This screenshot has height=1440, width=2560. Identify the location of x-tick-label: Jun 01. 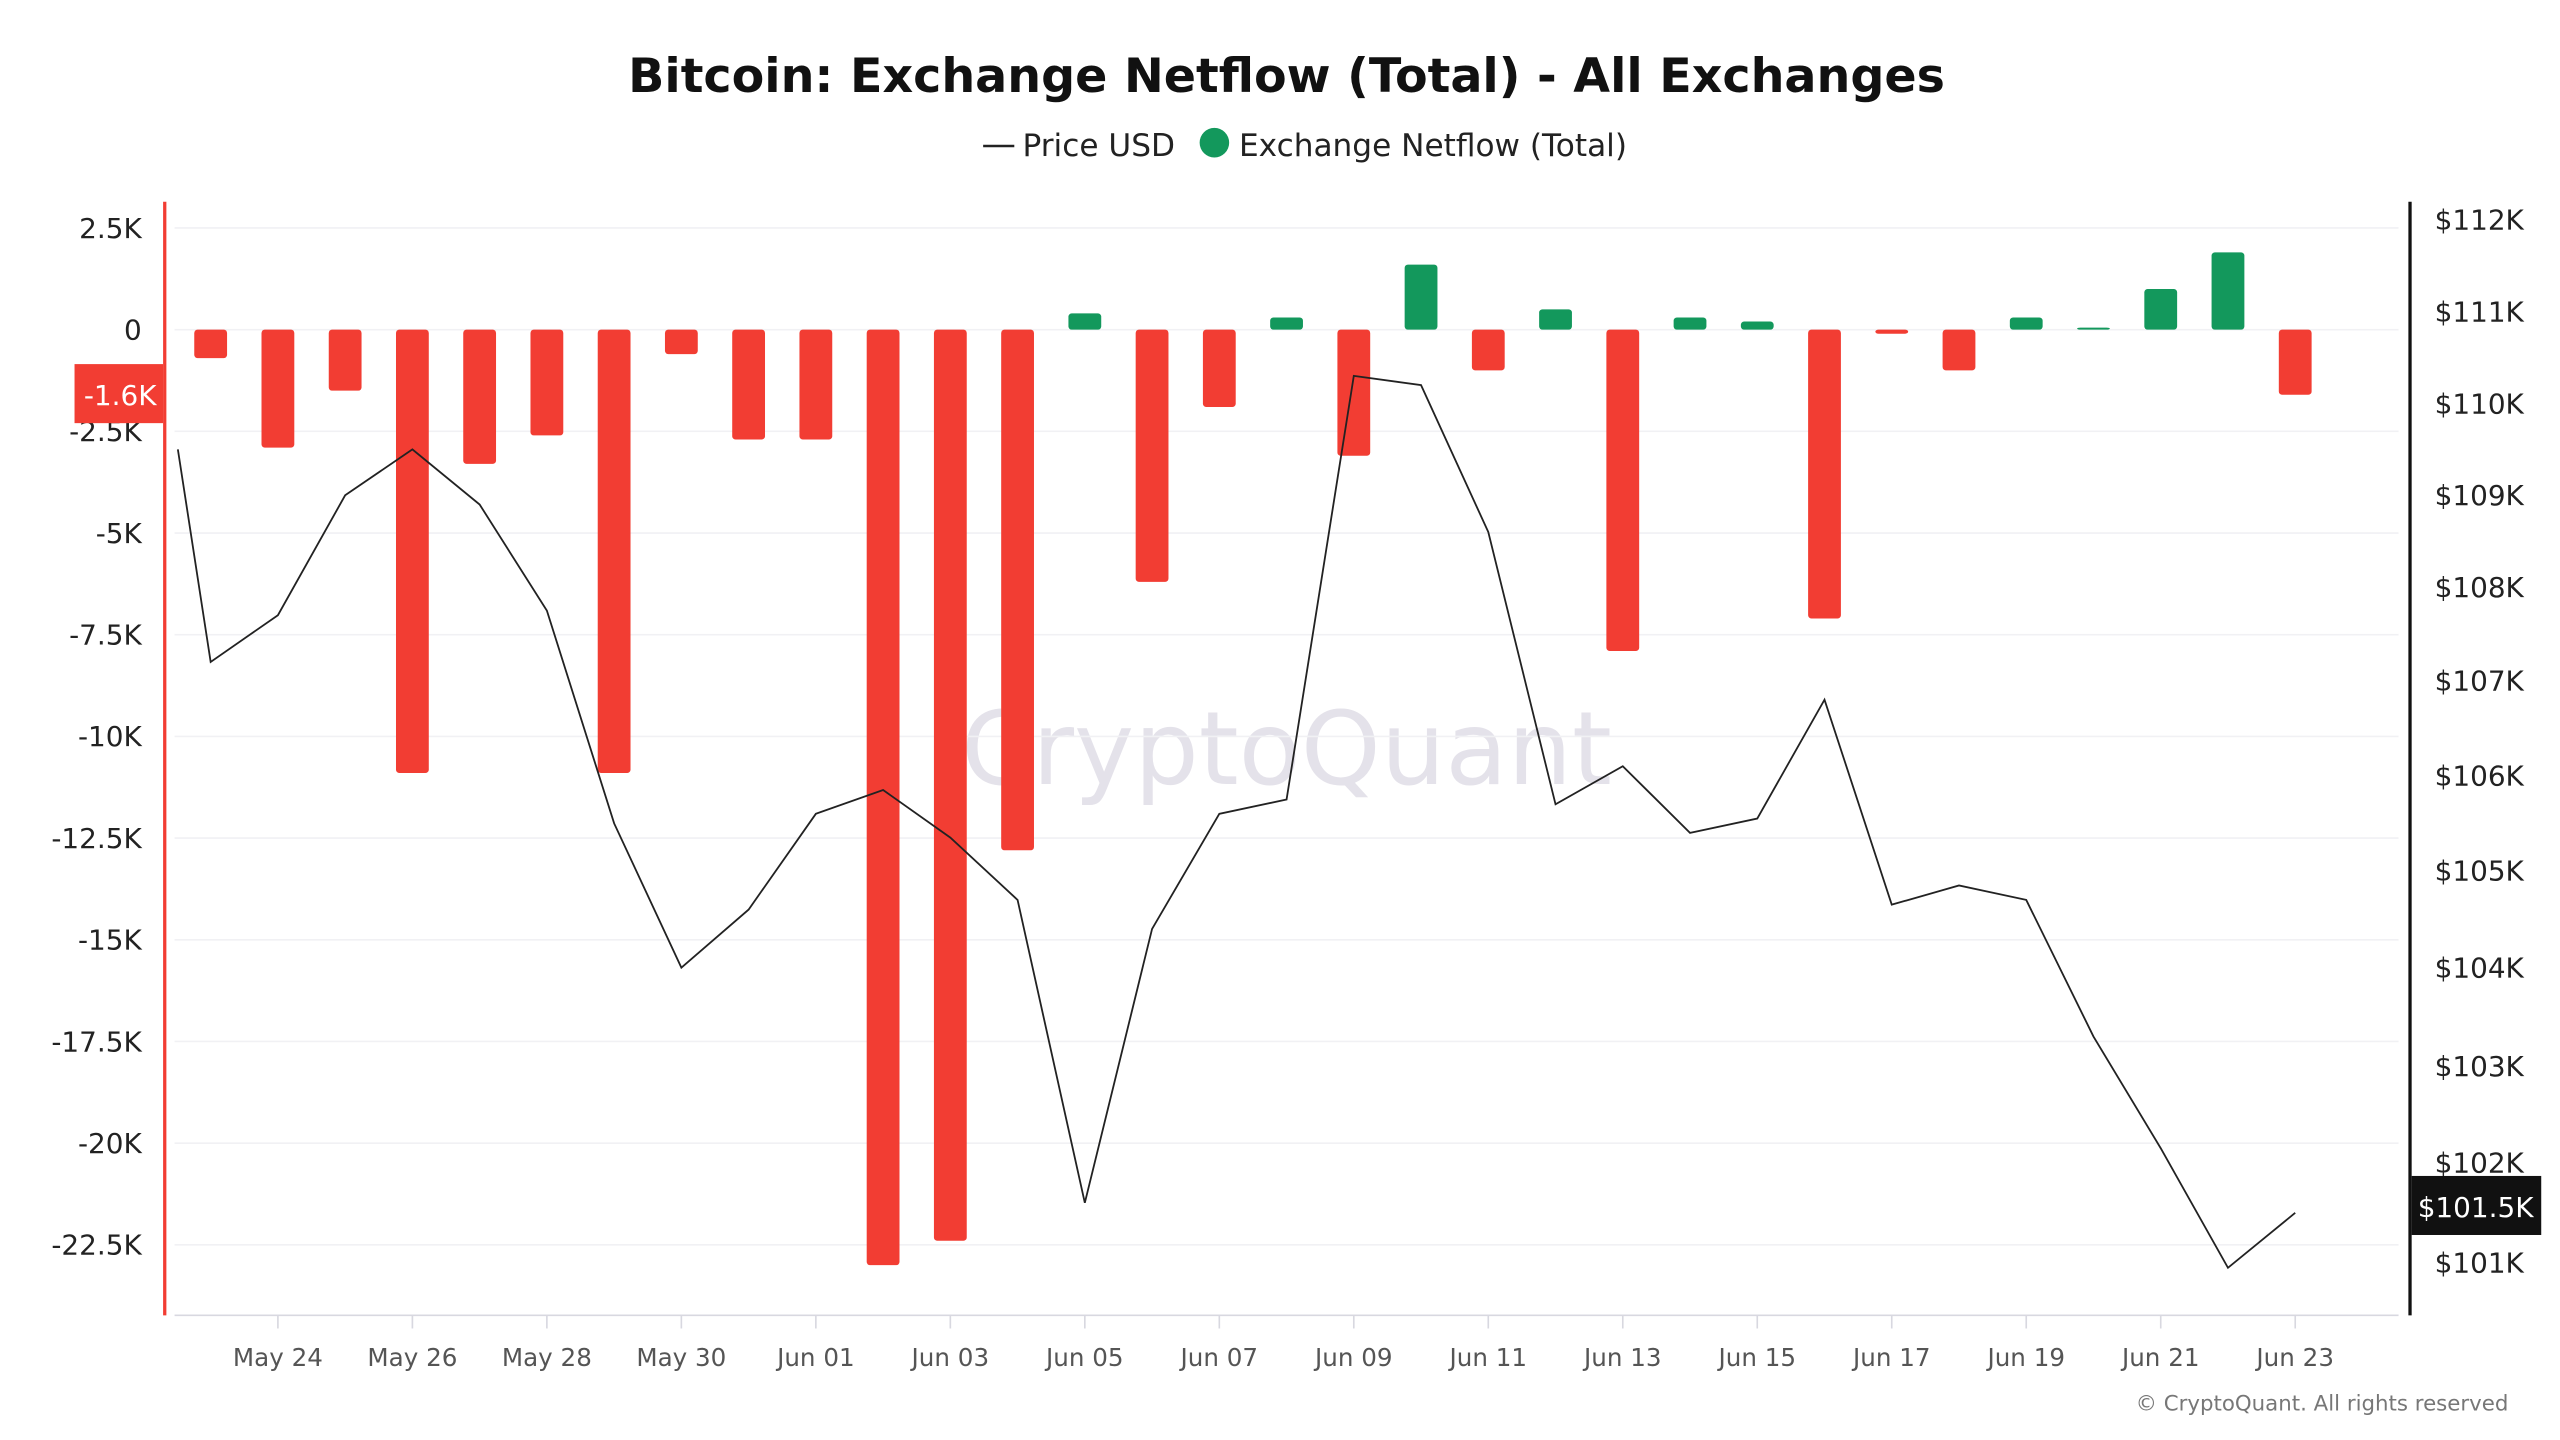
(815, 1357).